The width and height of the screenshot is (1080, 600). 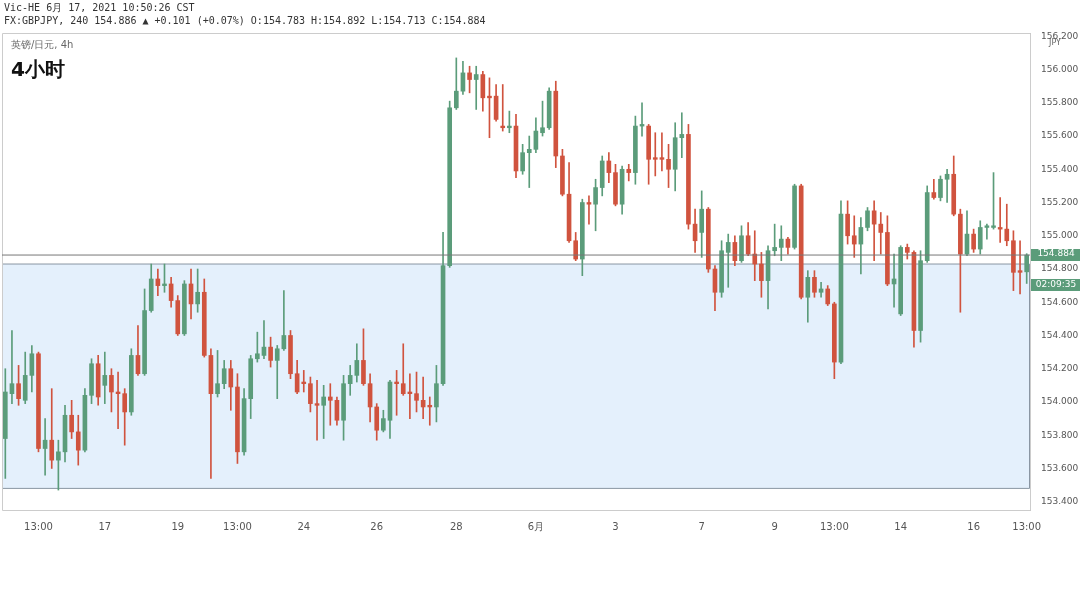 I want to click on text: Vic-HE 6月 17, 2021 10:50:26 CST, so click(x=99, y=7).